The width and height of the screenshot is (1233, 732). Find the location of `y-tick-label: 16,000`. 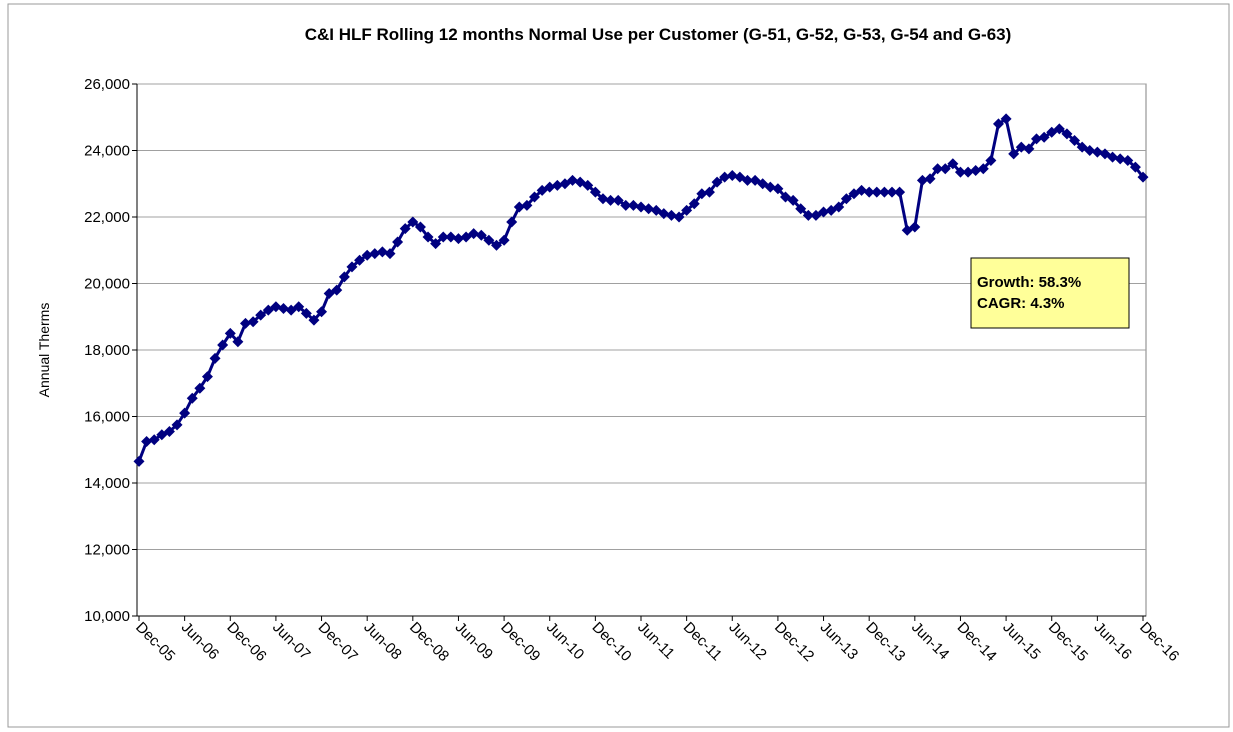

y-tick-label: 16,000 is located at coordinates (107, 417).